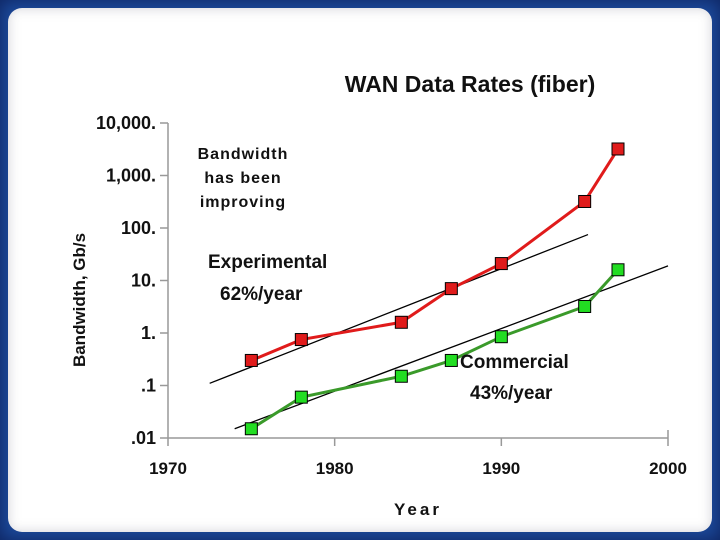 Image resolution: width=720 pixels, height=540 pixels. I want to click on experimental-label: Experimental, so click(267, 262).